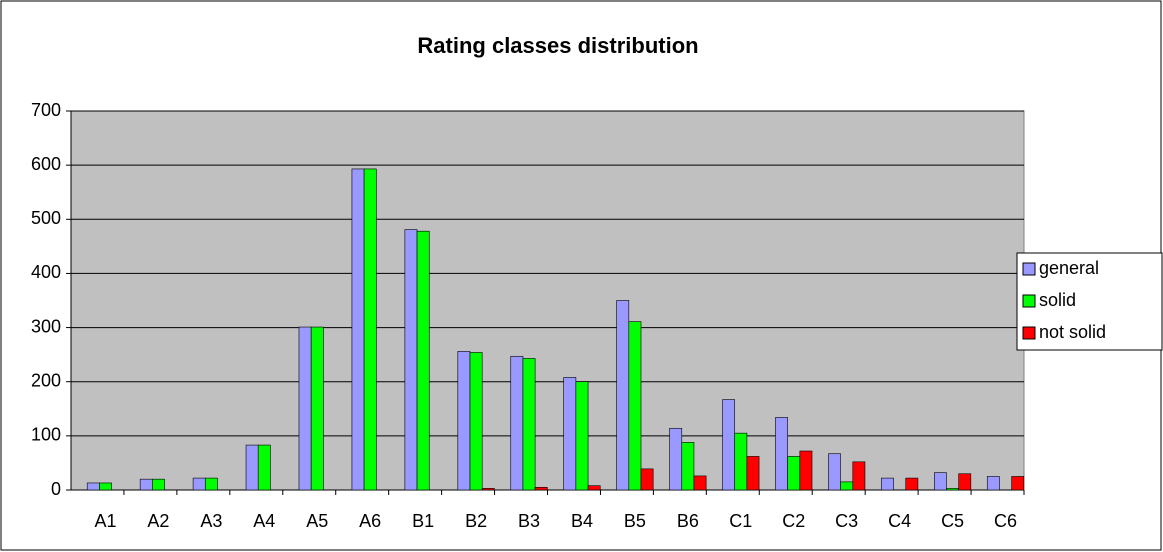  I want to click on legend-label: solid, so click(1057, 300).